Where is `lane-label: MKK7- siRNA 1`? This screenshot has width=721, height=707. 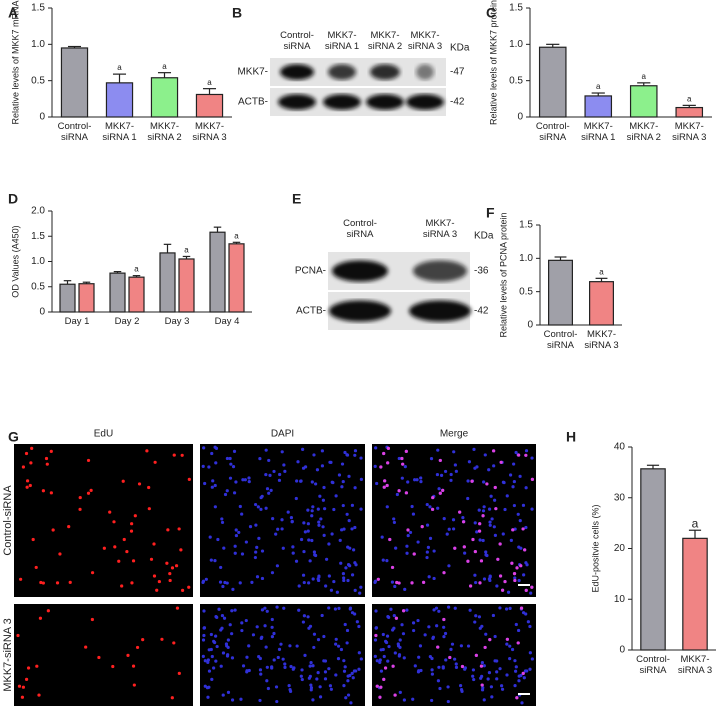 lane-label: MKK7- siRNA 1 is located at coordinates (342, 41).